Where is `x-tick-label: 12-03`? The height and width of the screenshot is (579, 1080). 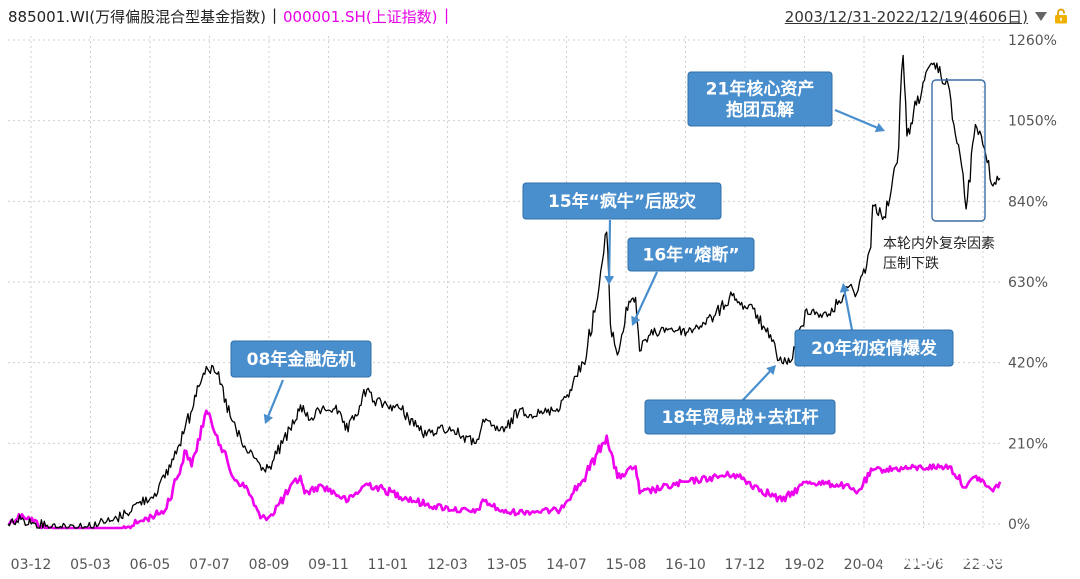
x-tick-label: 12-03 is located at coordinates (447, 565).